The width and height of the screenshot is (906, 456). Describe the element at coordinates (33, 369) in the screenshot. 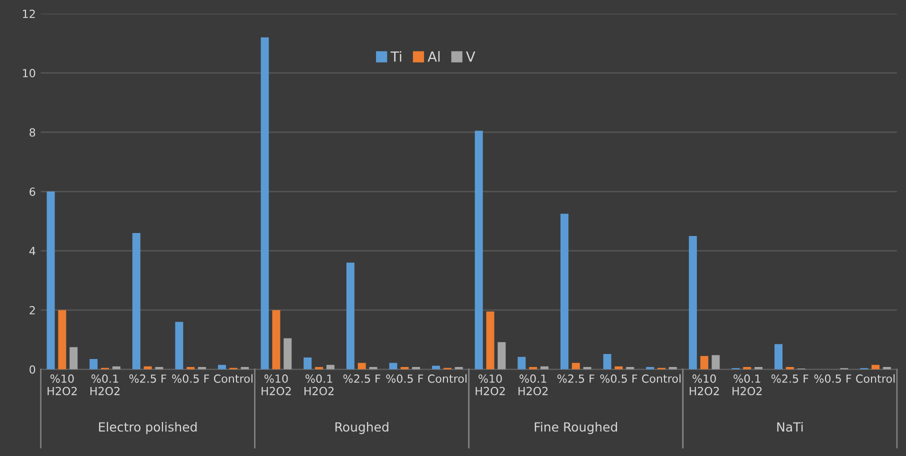

I see `y-tick-label: 0` at that location.